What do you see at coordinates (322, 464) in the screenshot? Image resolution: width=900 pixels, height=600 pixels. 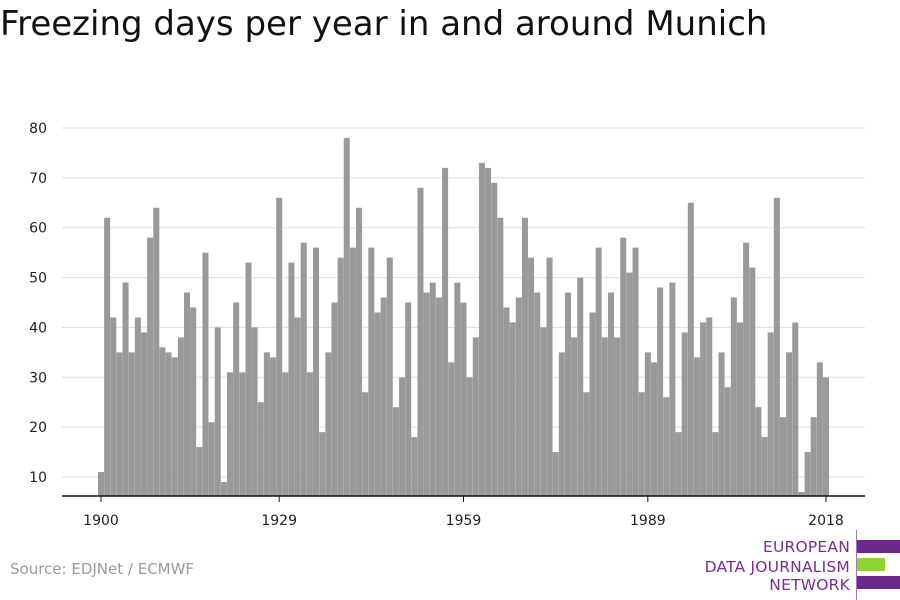 I see `bar-1936` at bounding box center [322, 464].